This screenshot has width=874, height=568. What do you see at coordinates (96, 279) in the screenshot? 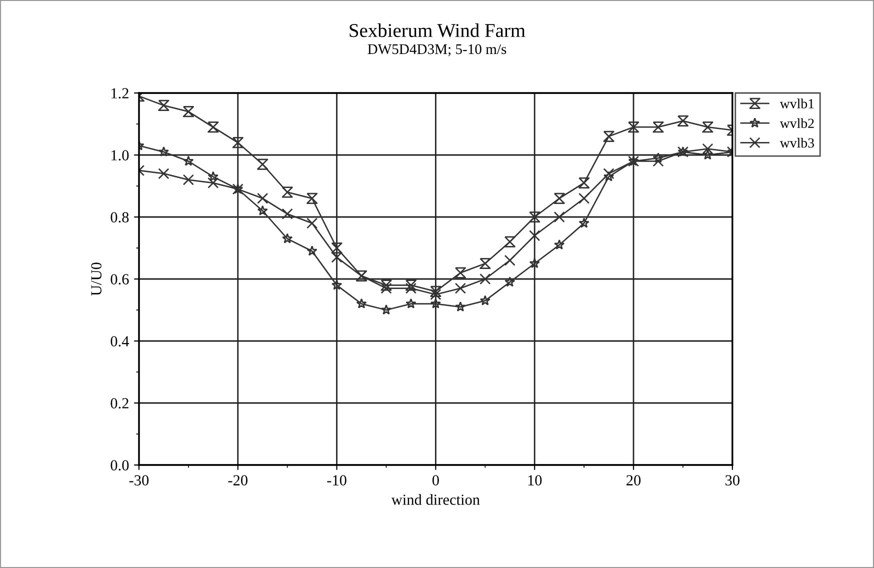
I see `y-axis-title: U/U0` at bounding box center [96, 279].